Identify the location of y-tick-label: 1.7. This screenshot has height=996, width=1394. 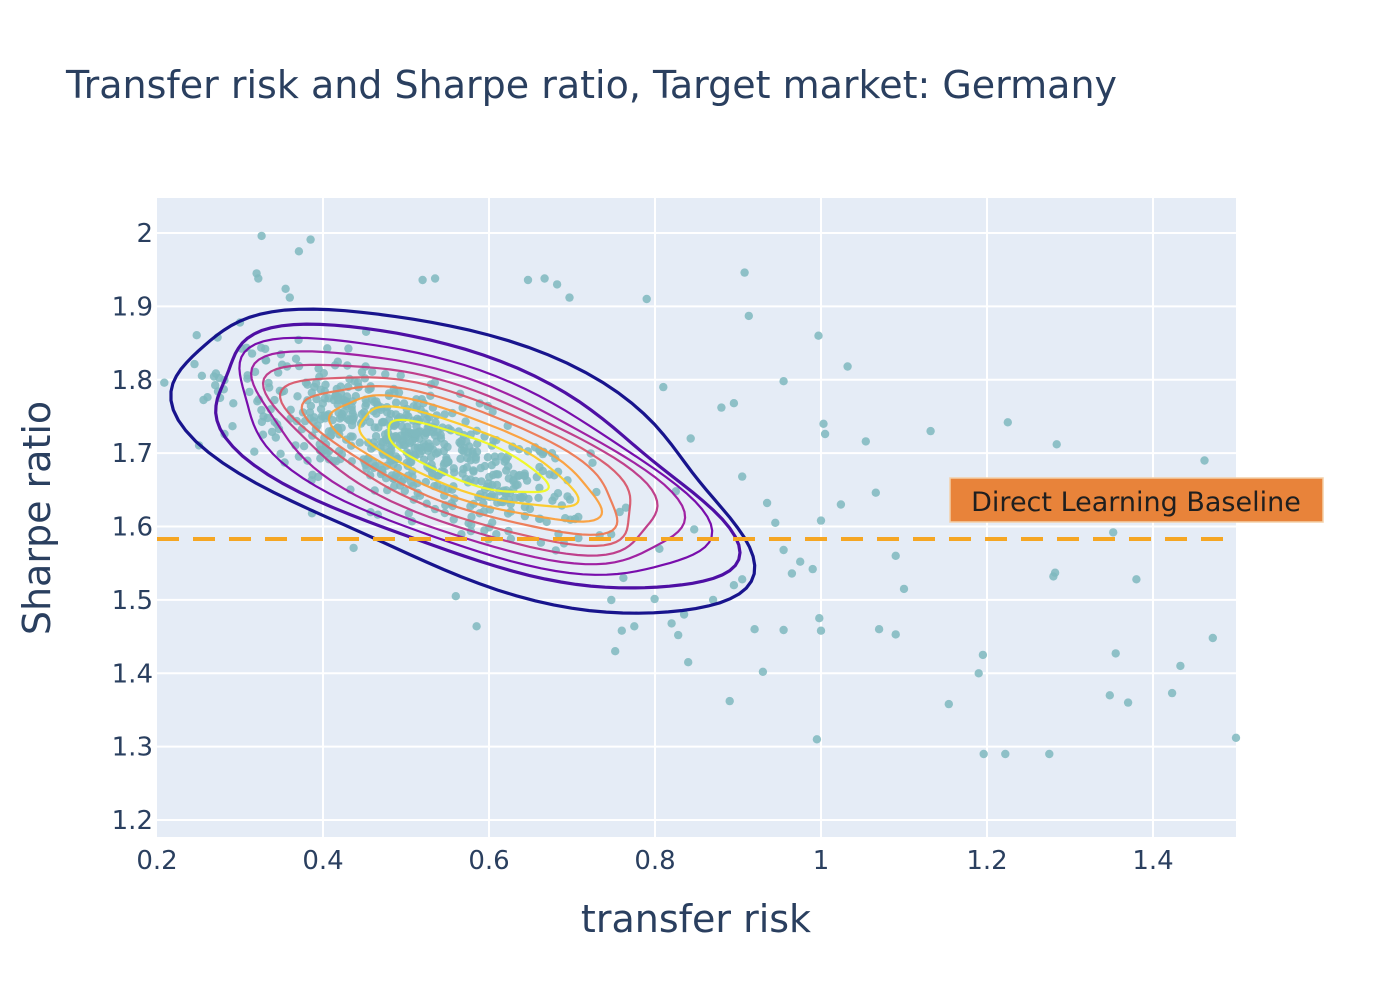
(132, 454).